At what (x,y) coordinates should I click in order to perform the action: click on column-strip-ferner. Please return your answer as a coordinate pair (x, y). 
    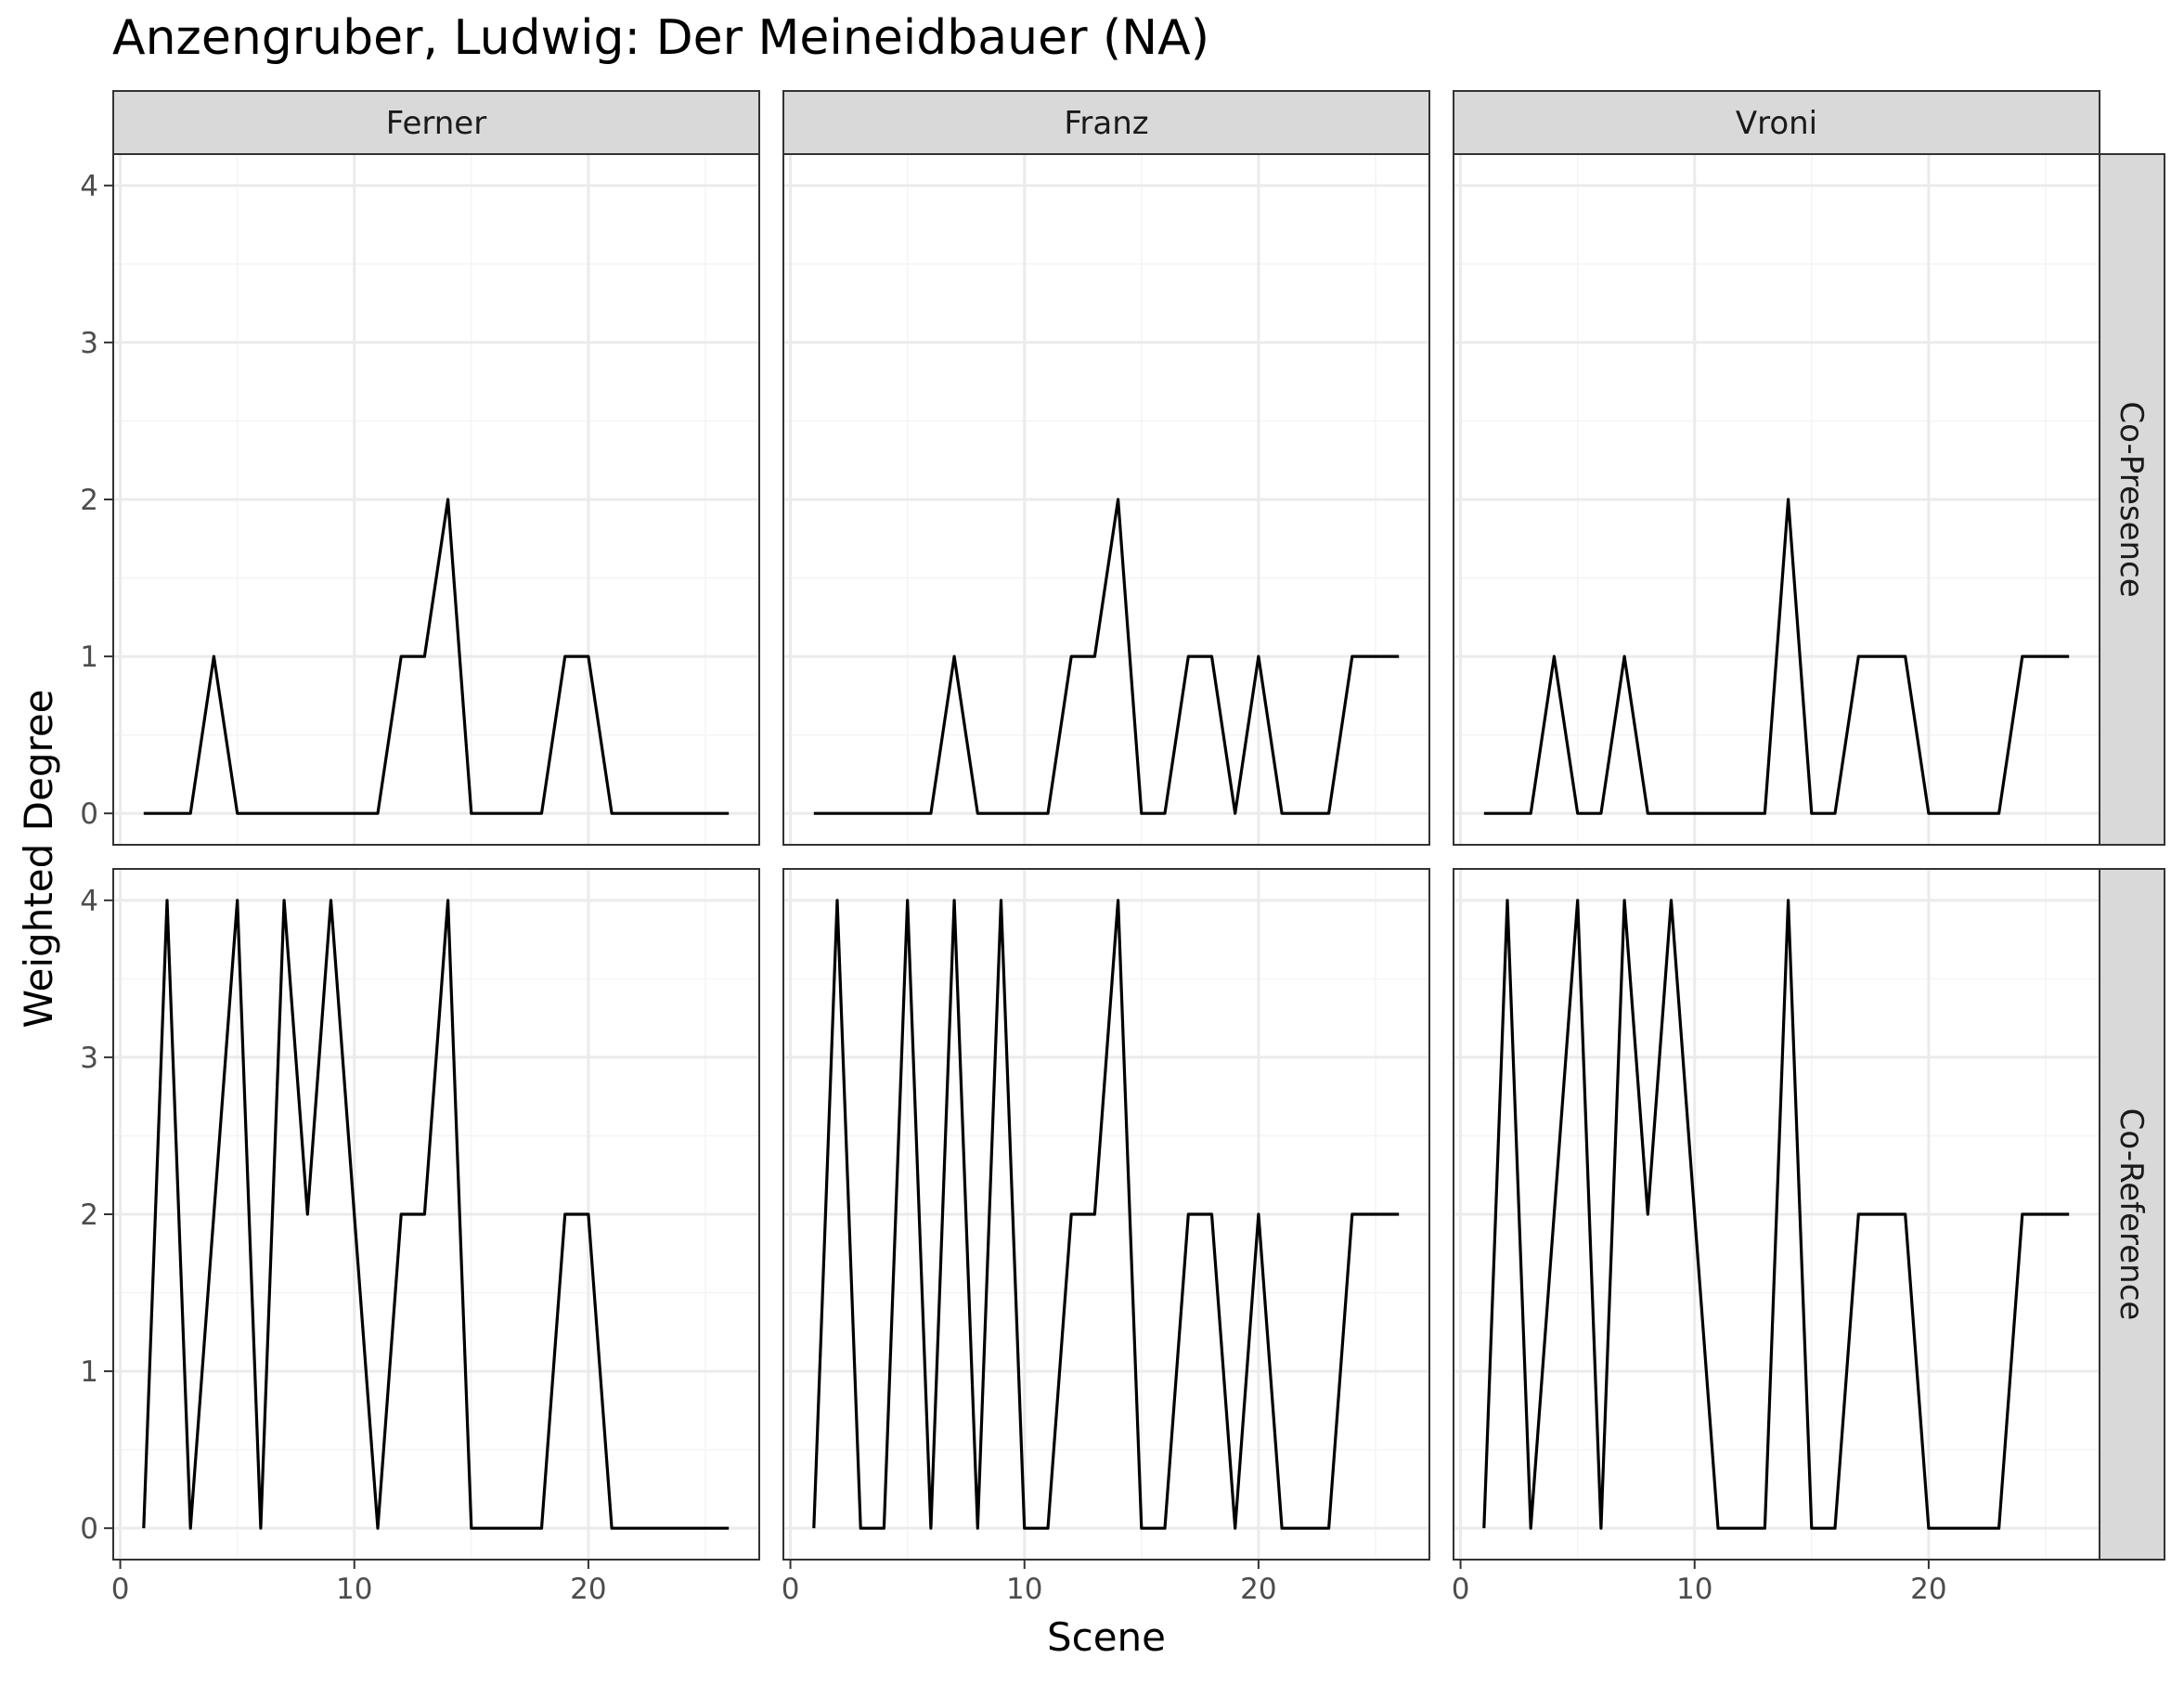
    Looking at the image, I should click on (436, 122).